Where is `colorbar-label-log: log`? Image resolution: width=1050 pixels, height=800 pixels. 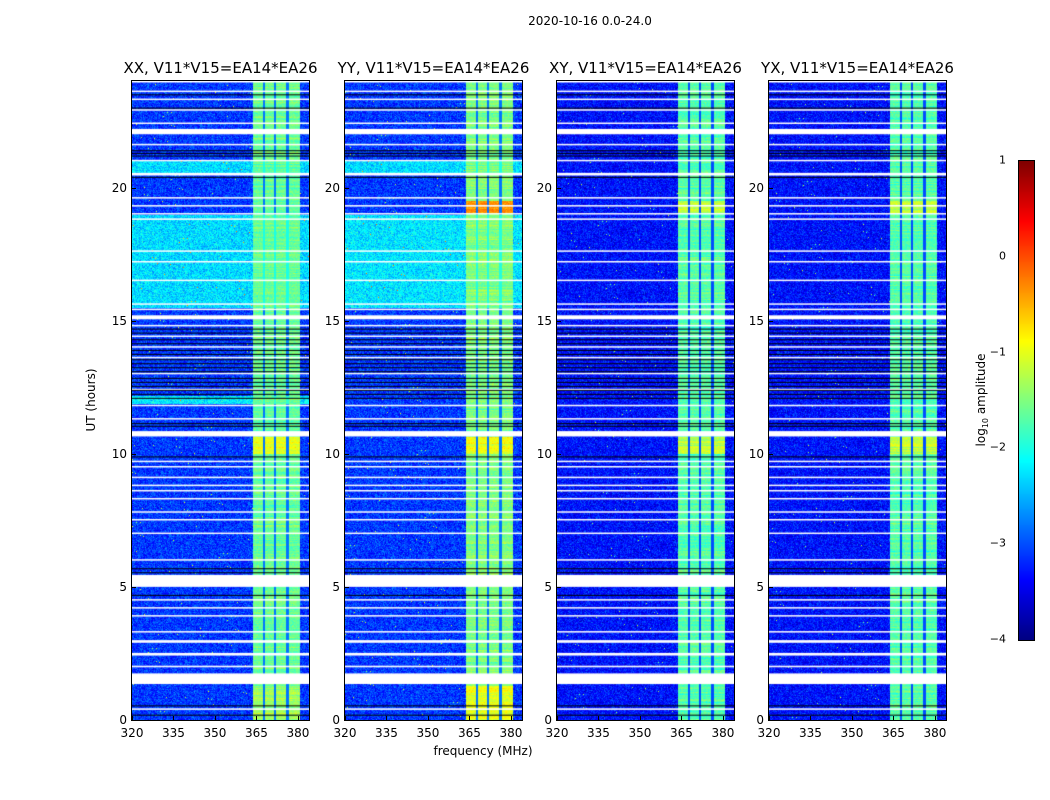
colorbar-label-log: log is located at coordinates (980, 437).